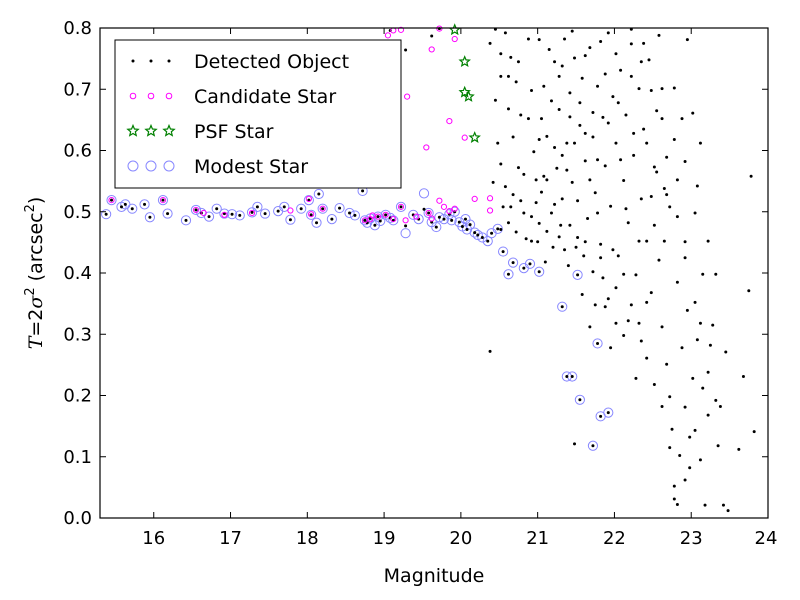  What do you see at coordinates (77, 334) in the screenshot?
I see `y-tick-label: 0.3` at bounding box center [77, 334].